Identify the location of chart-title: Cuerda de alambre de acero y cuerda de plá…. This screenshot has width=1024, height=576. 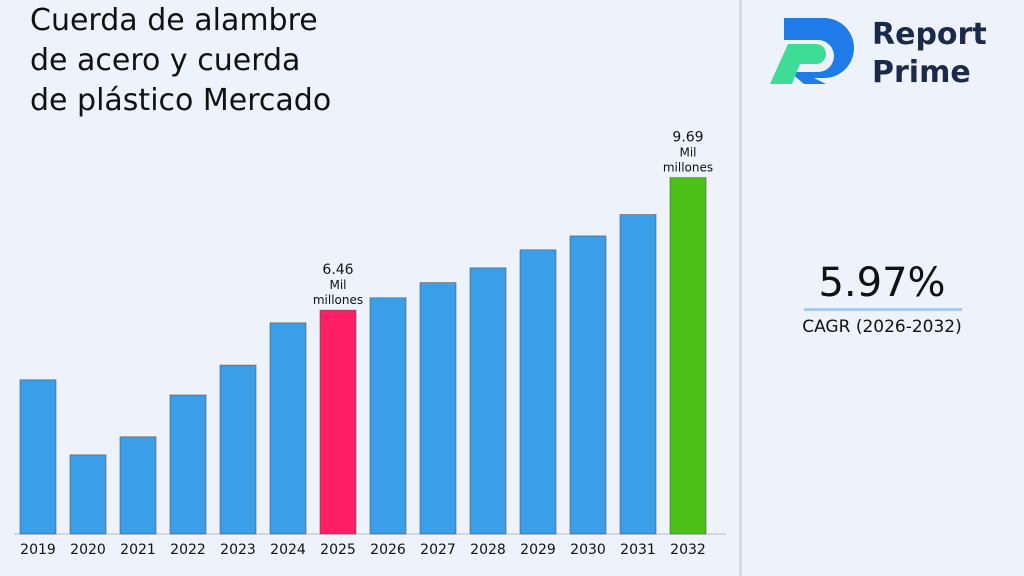
(180, 60).